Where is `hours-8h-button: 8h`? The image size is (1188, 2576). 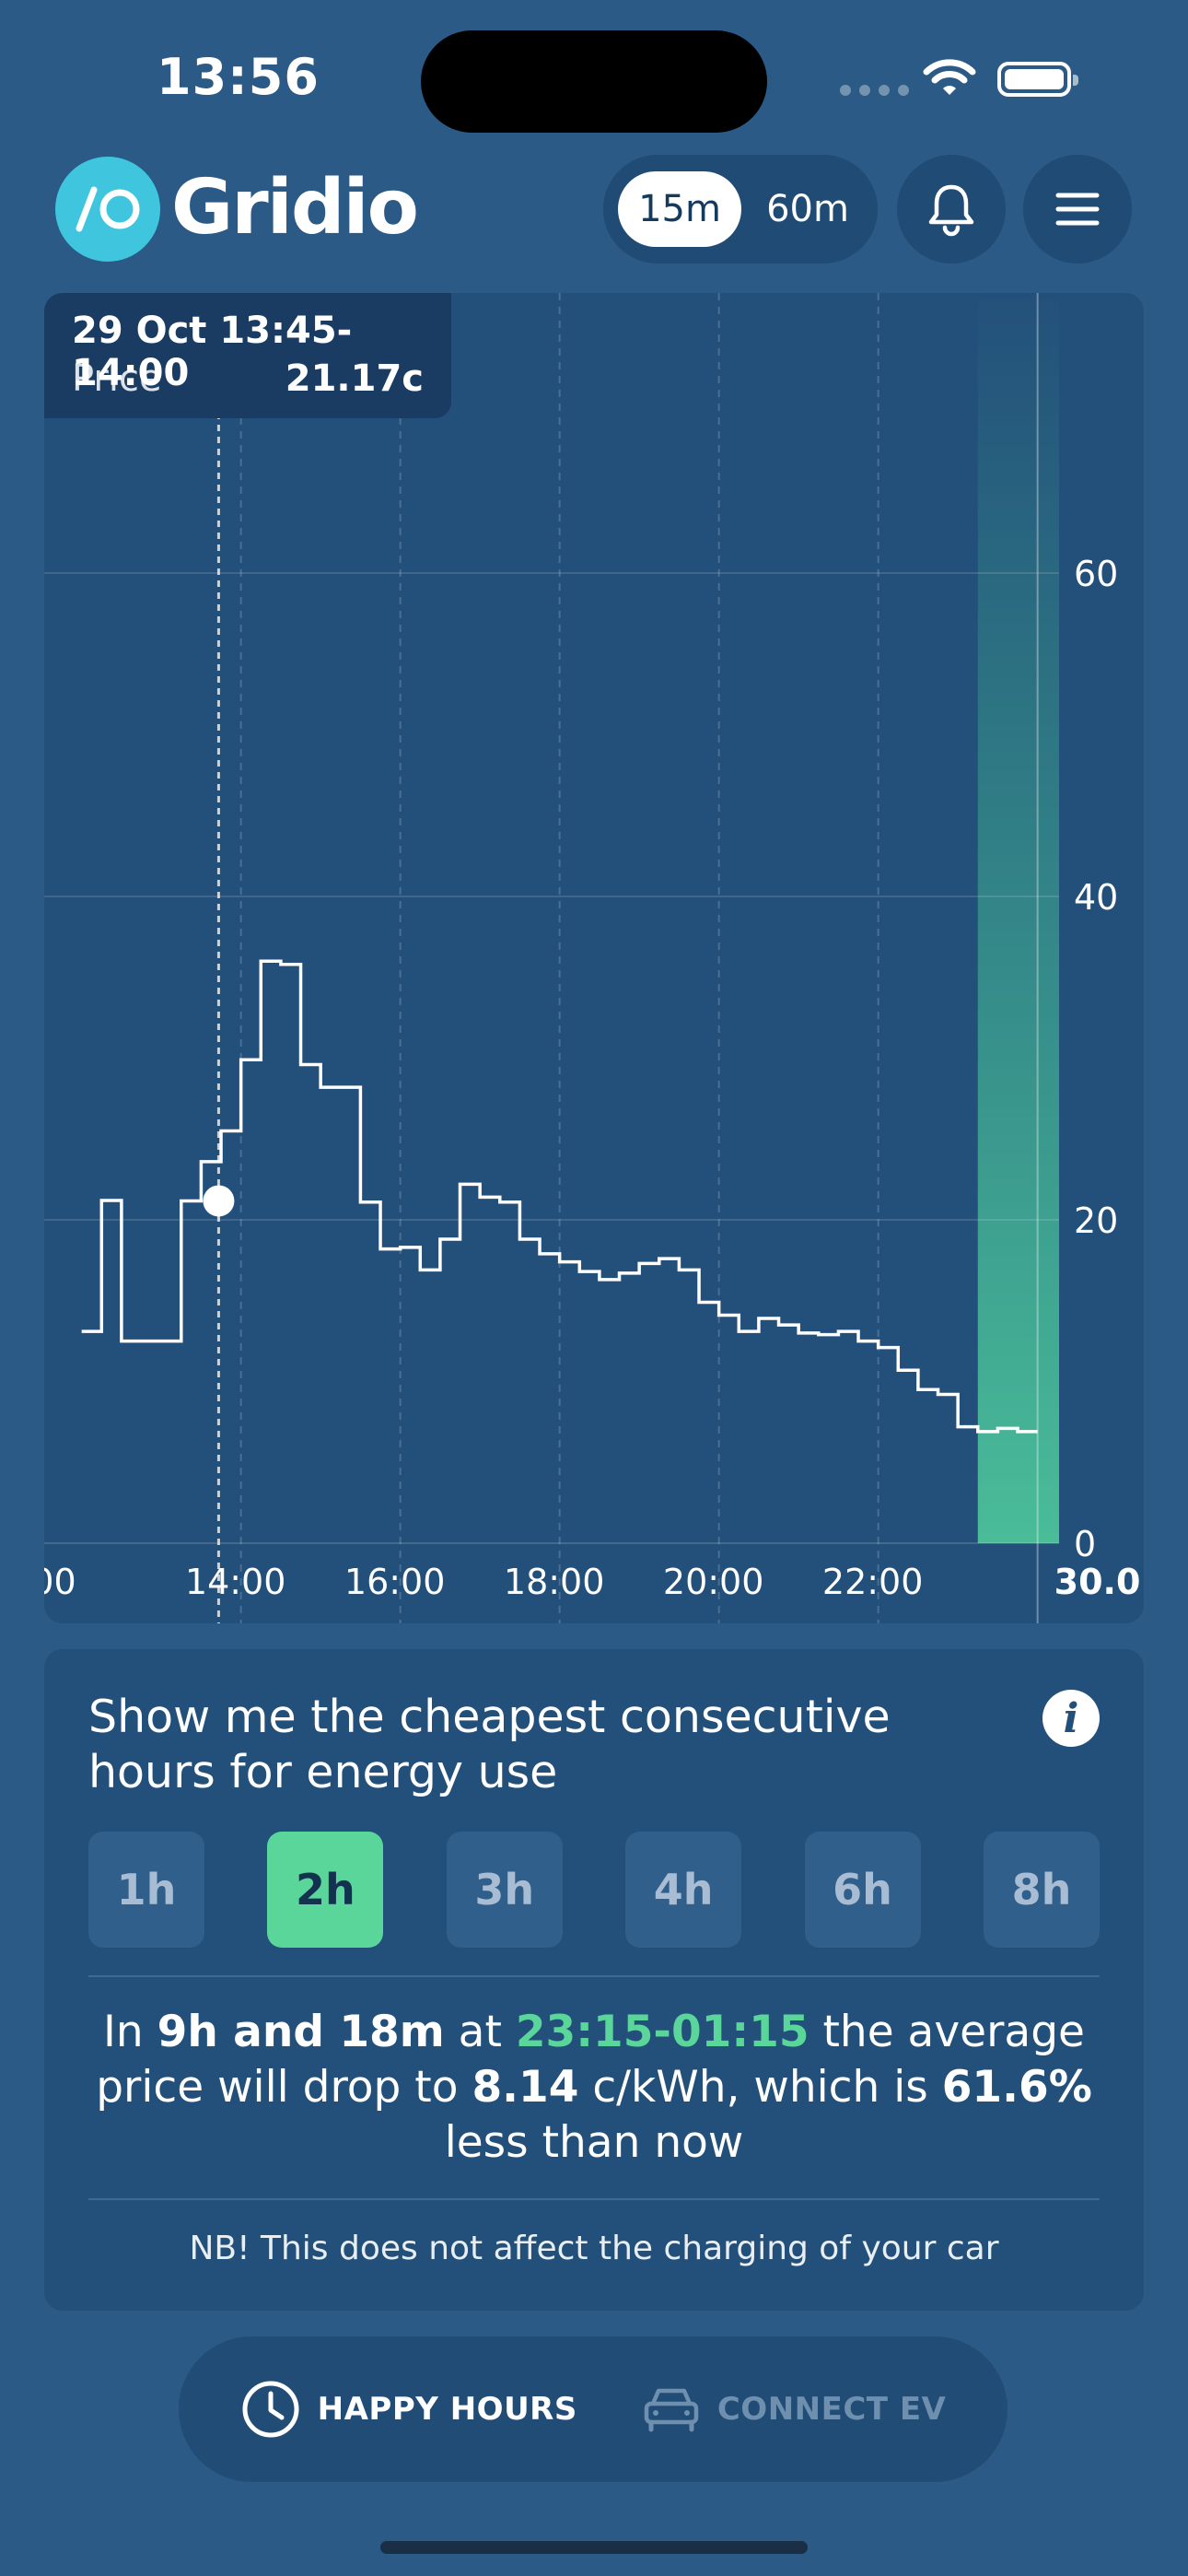
hours-8h-button: 8h is located at coordinates (1041, 1890).